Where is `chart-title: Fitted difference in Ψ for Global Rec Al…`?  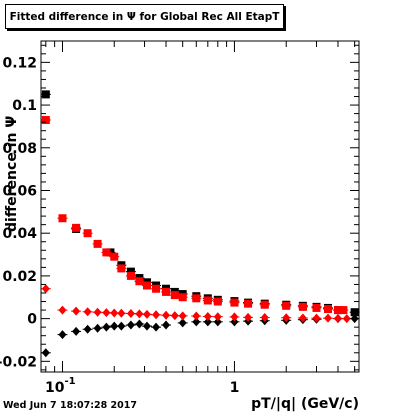
chart-title: Fitted difference in Ψ for Global Rec Al… is located at coordinates (144, 17).